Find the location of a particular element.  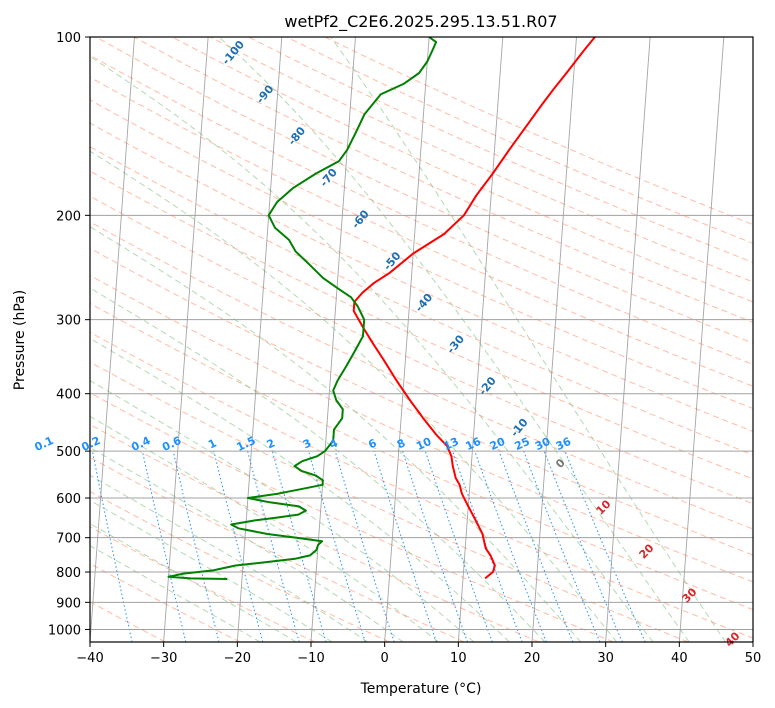

mixing-ratio-label: 0.1 is located at coordinates (43, 444).